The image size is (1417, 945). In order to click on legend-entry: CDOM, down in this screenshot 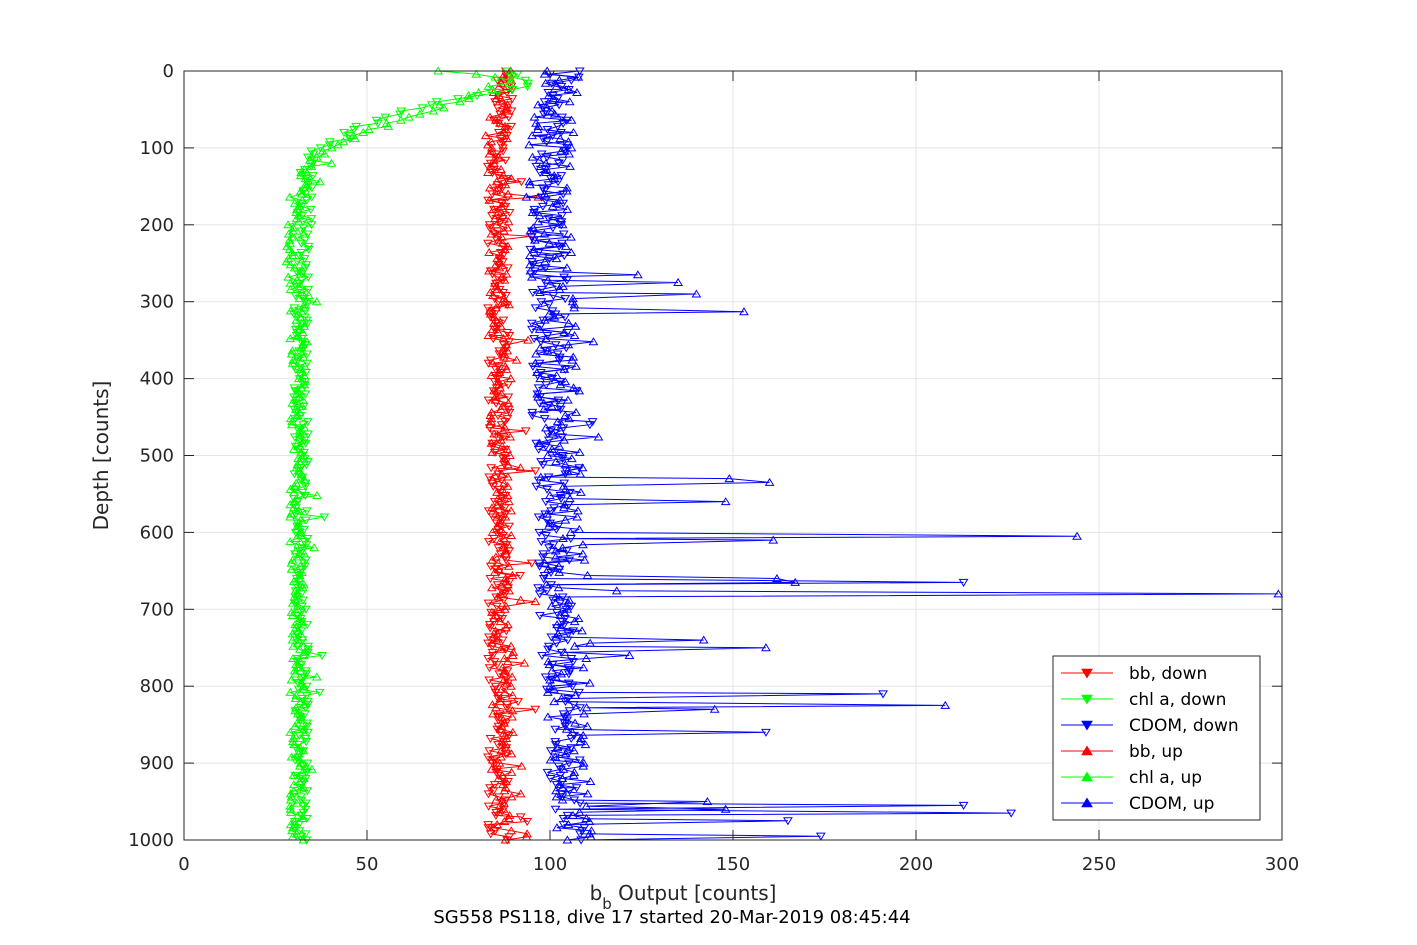, I will do `click(1150, 726)`.